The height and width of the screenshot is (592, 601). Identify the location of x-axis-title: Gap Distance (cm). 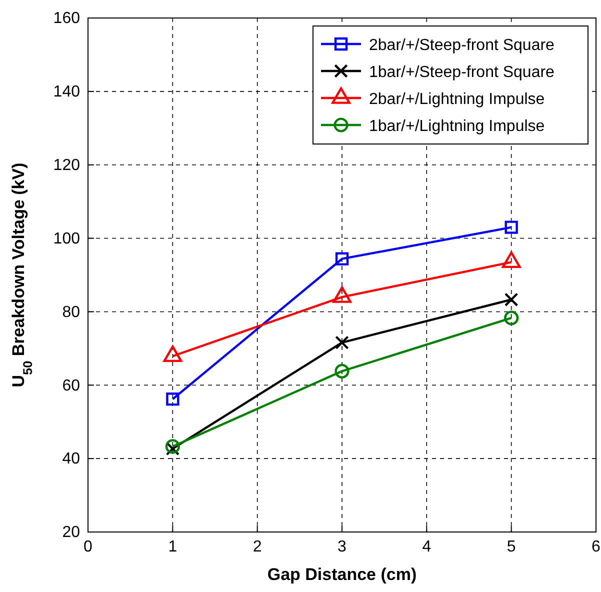
(342, 574).